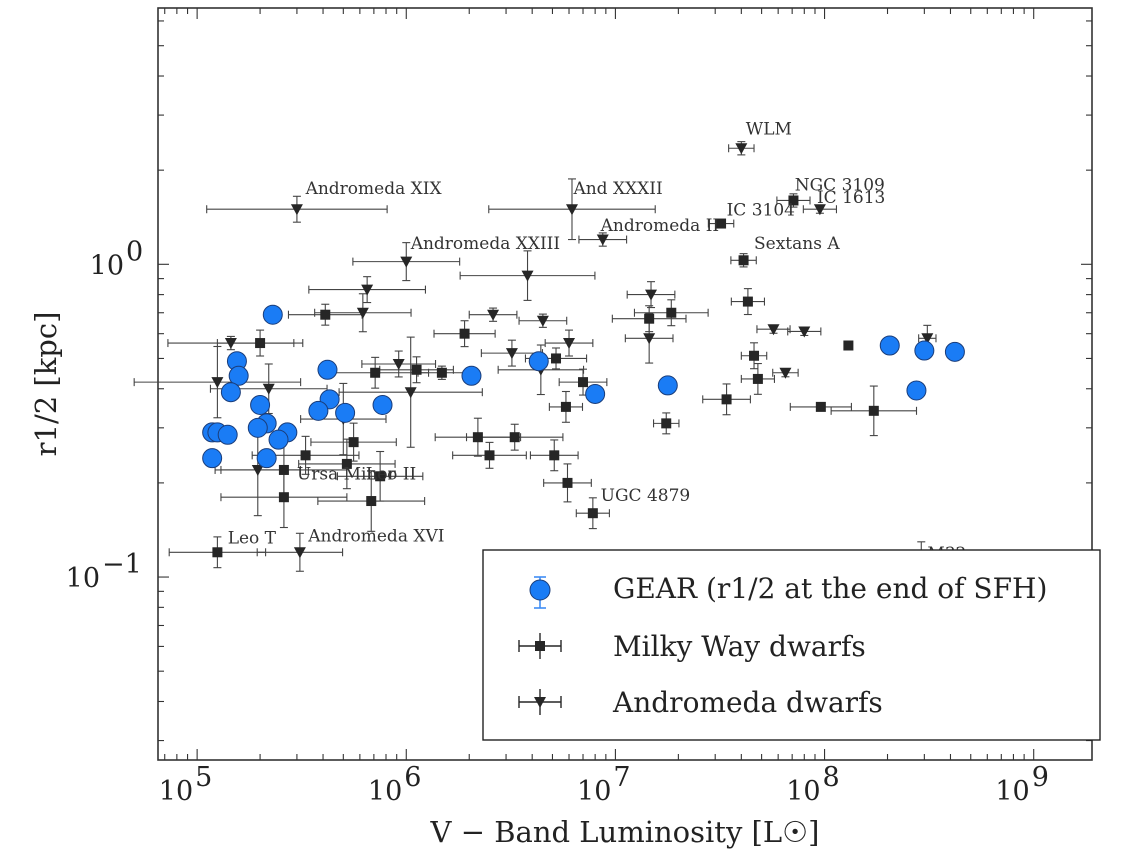 Image resolution: width=1132 pixels, height=852 pixels. What do you see at coordinates (621, 777) in the screenshot?
I see `x-tick-label-exp: 7` at bounding box center [621, 777].